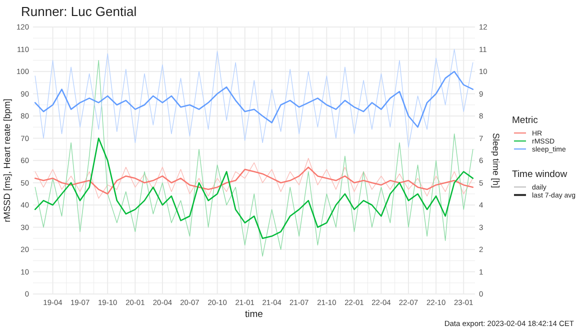 This screenshot has width=580, height=332. What do you see at coordinates (79, 11) in the screenshot?
I see `chart-title: Runner: Luc Gential` at bounding box center [79, 11].